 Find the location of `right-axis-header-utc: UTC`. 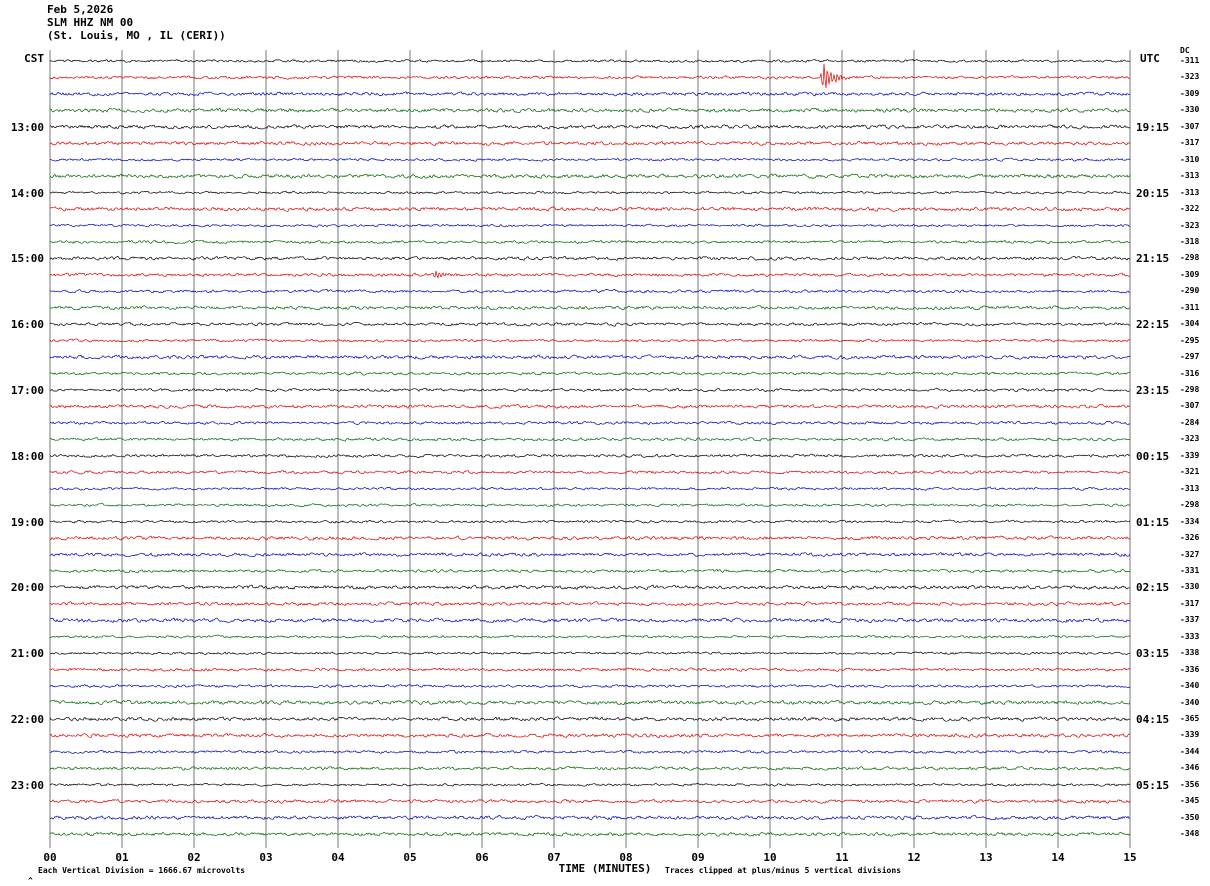

right-axis-header-utc: UTC is located at coordinates (1150, 58).